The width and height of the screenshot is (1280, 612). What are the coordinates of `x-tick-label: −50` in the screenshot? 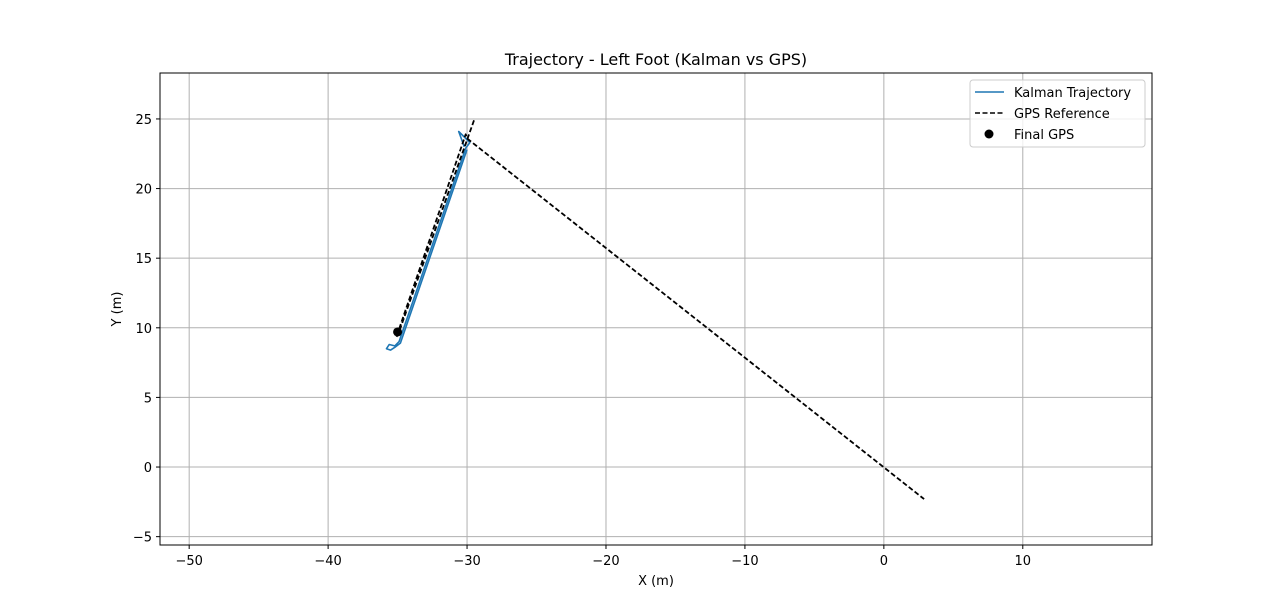 It's located at (188, 561).